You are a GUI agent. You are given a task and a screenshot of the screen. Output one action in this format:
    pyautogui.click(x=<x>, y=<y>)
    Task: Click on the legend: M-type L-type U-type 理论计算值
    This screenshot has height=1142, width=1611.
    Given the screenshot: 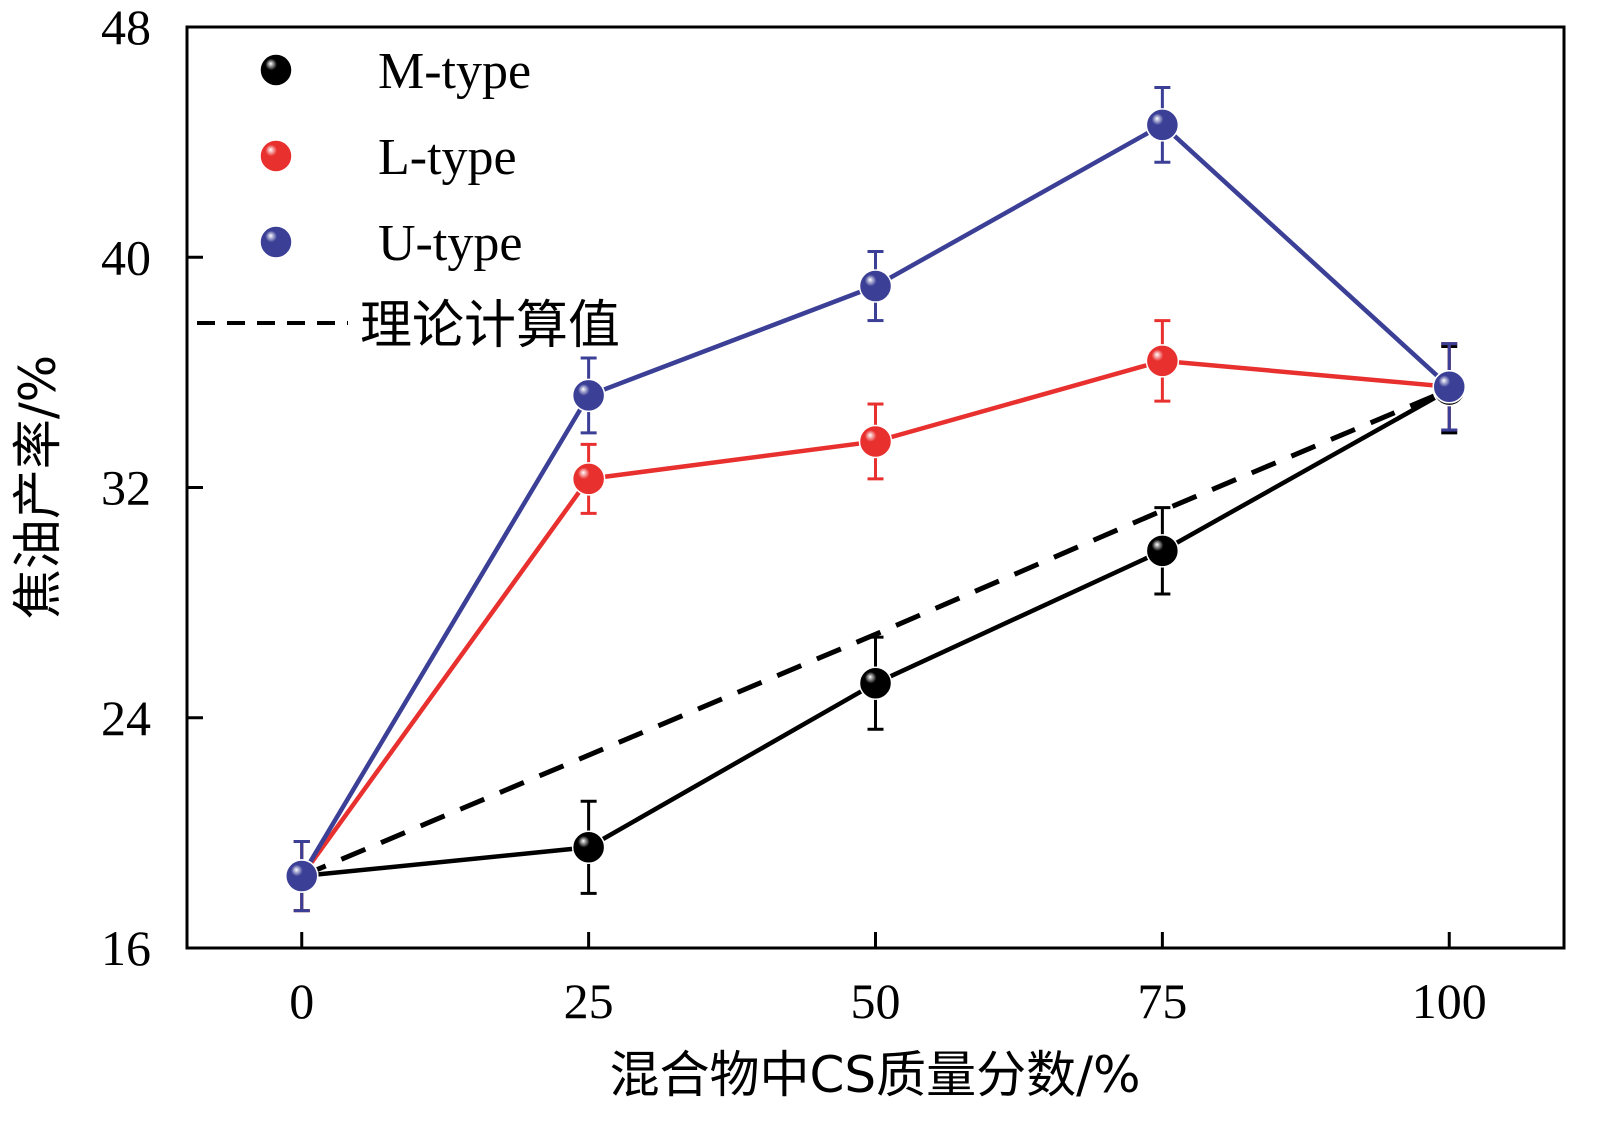 What is the action you would take?
    pyautogui.click(x=408, y=199)
    